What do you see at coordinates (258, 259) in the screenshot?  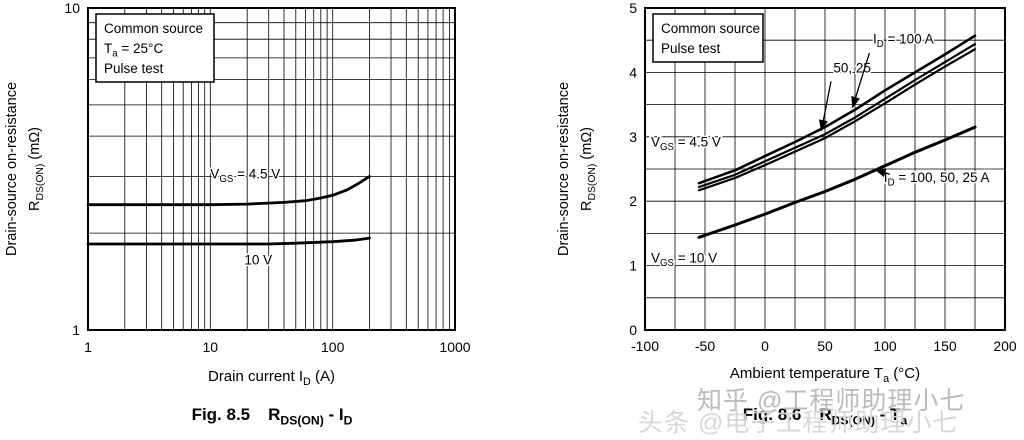 I see `curve-label-1: 10 V` at bounding box center [258, 259].